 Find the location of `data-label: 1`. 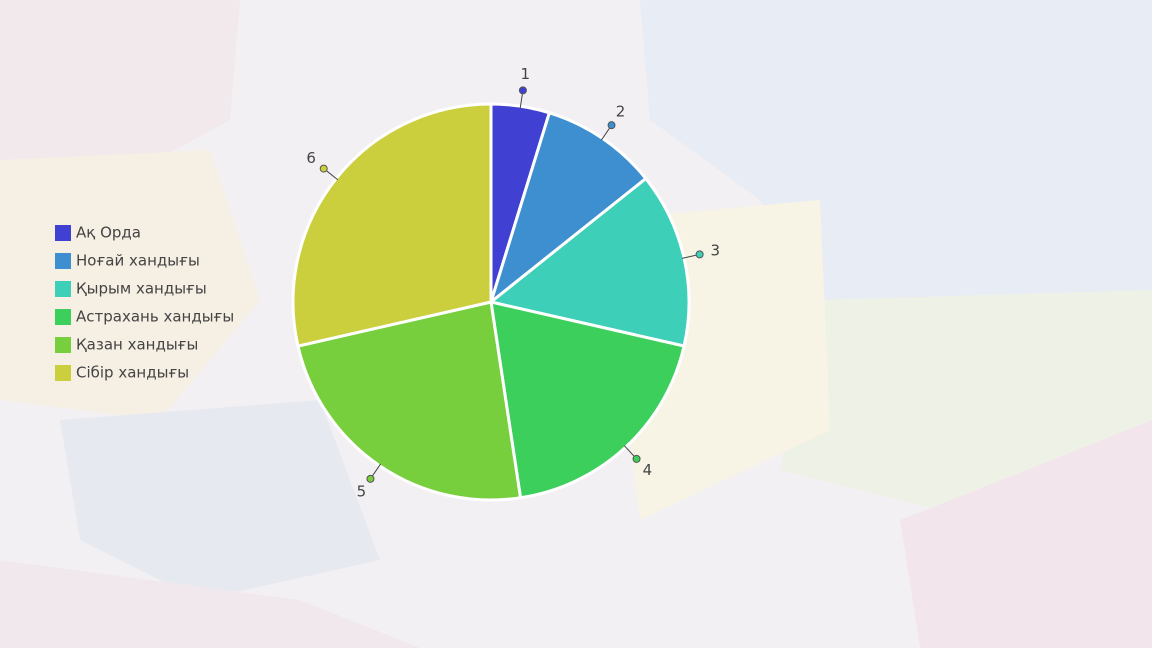

data-label: 1 is located at coordinates (526, 74).